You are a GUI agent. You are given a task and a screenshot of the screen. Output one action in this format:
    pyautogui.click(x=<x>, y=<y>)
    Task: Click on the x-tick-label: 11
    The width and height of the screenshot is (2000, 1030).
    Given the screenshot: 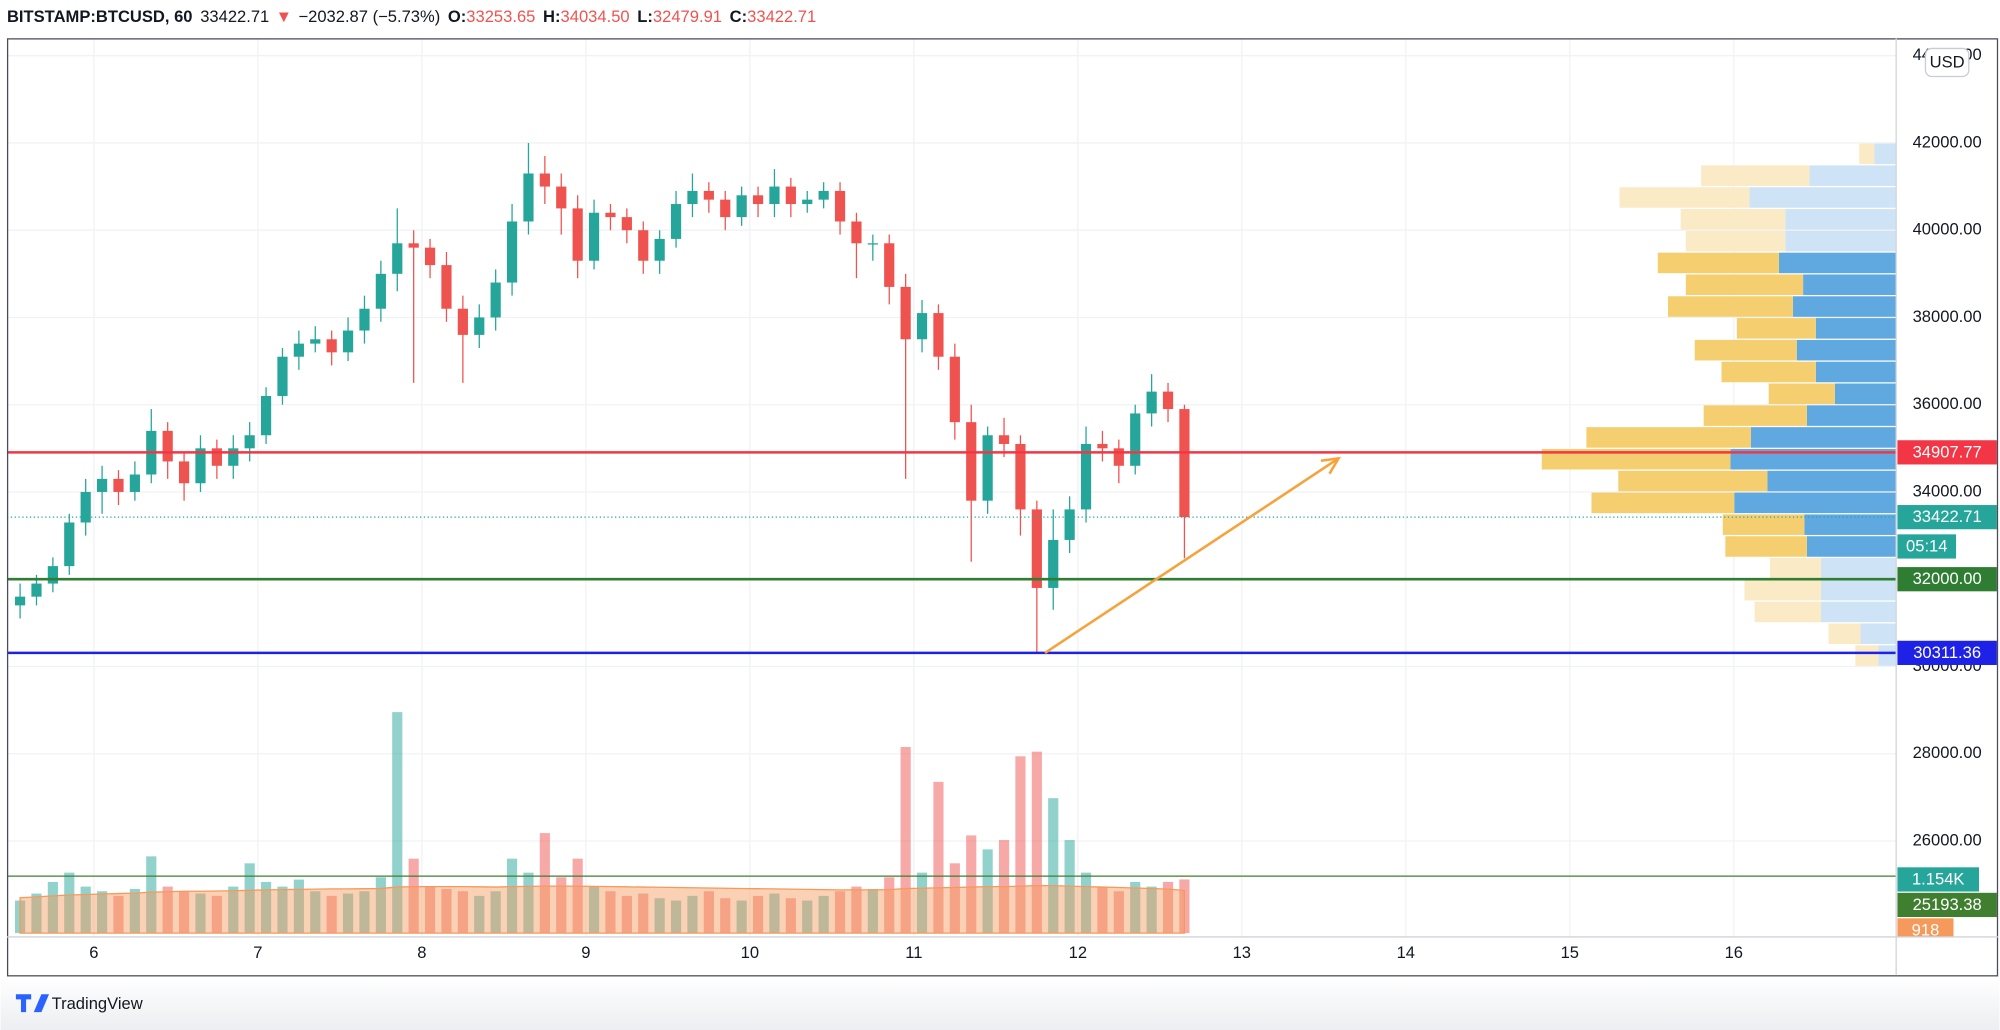 What is the action you would take?
    pyautogui.click(x=913, y=952)
    